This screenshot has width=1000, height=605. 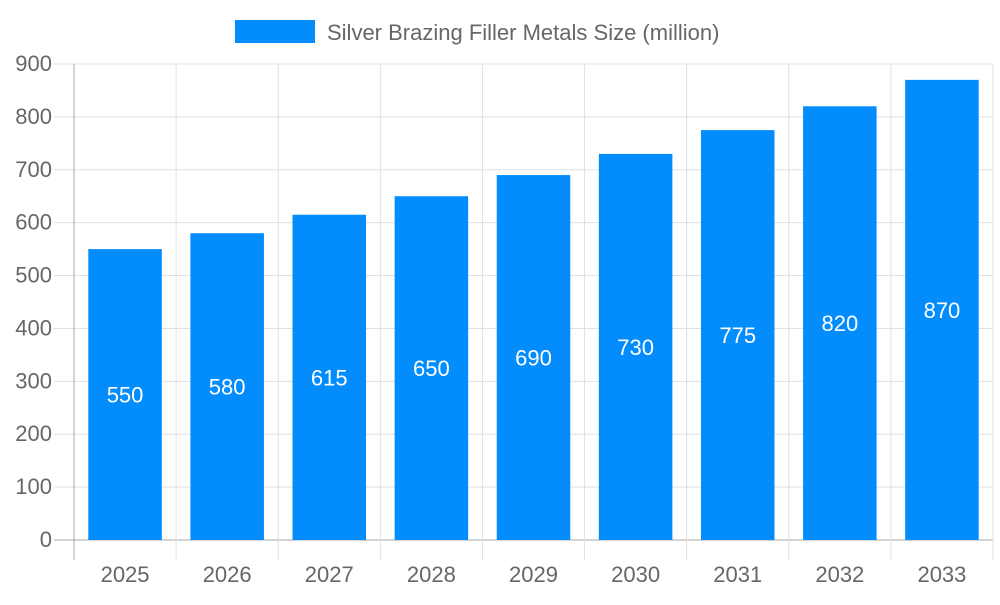 I want to click on x-tick-label: 2028, so click(x=431, y=574).